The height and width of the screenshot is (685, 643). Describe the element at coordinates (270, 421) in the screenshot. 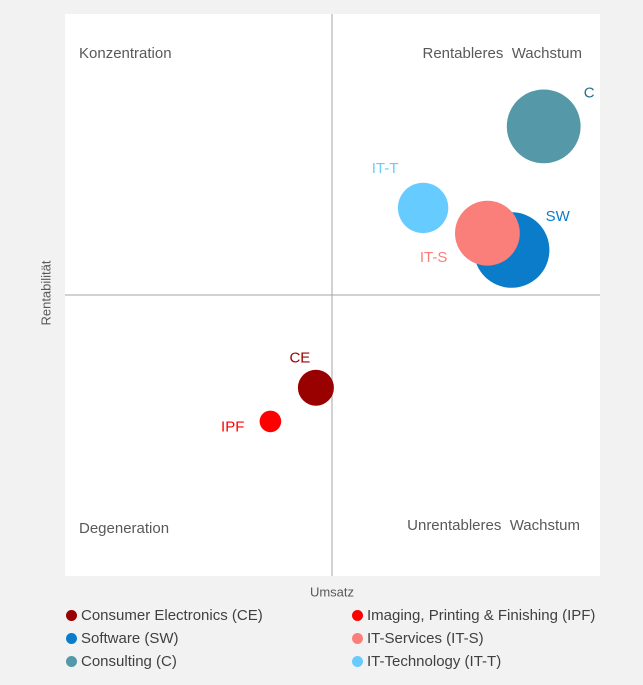

I see `bubble-ipf` at that location.